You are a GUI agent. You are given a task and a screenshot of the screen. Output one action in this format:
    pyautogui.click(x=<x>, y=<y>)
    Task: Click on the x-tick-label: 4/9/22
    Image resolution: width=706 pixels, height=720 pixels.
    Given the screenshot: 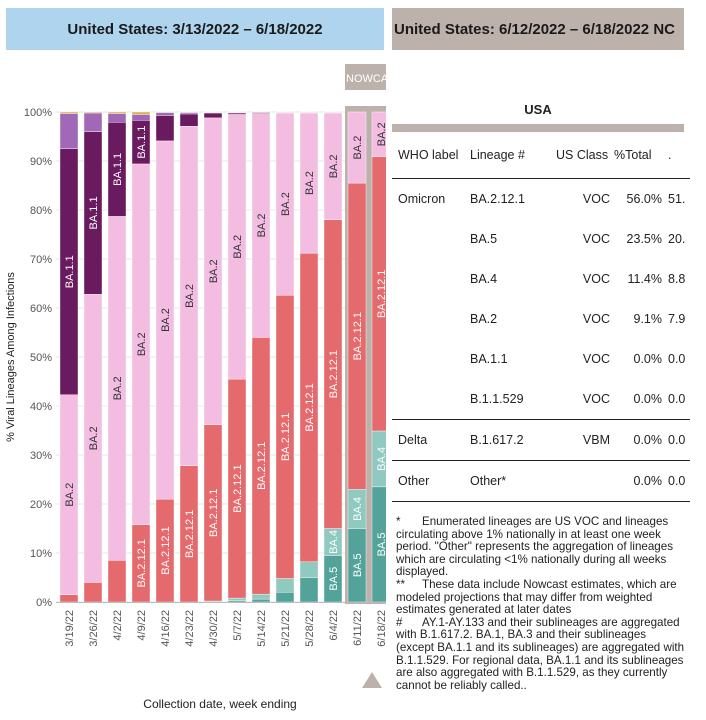 What is the action you would take?
    pyautogui.click(x=142, y=625)
    